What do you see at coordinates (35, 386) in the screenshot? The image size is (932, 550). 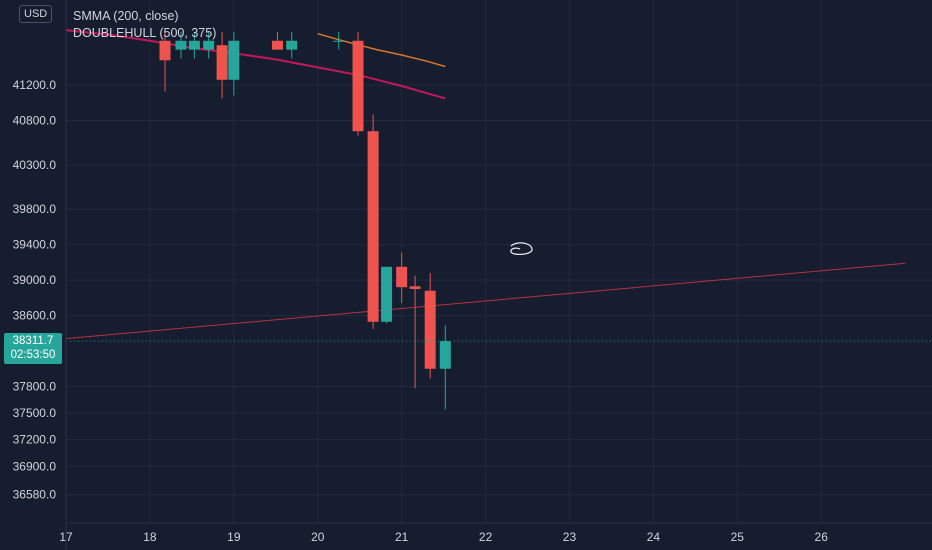 I see `price-axis-label: 37800.0` at bounding box center [35, 386].